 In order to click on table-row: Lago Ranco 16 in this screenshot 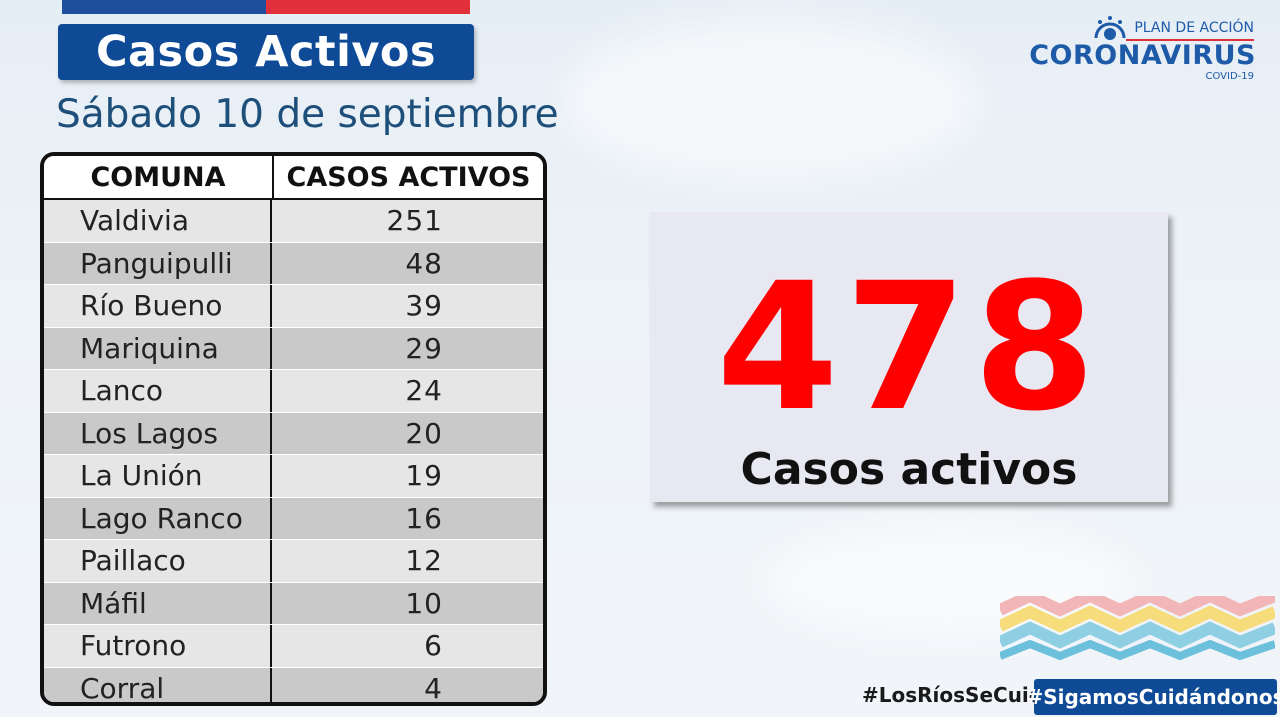, I will do `click(293, 518)`.